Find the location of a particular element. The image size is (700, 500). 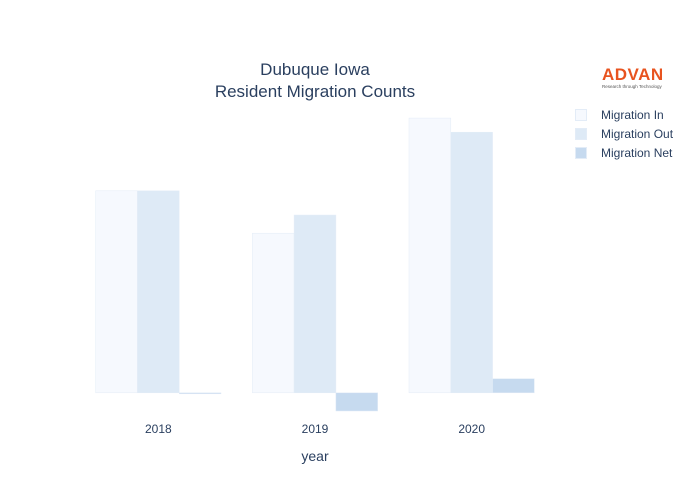

chart-title: Dubuque Iowa is located at coordinates (315, 69).